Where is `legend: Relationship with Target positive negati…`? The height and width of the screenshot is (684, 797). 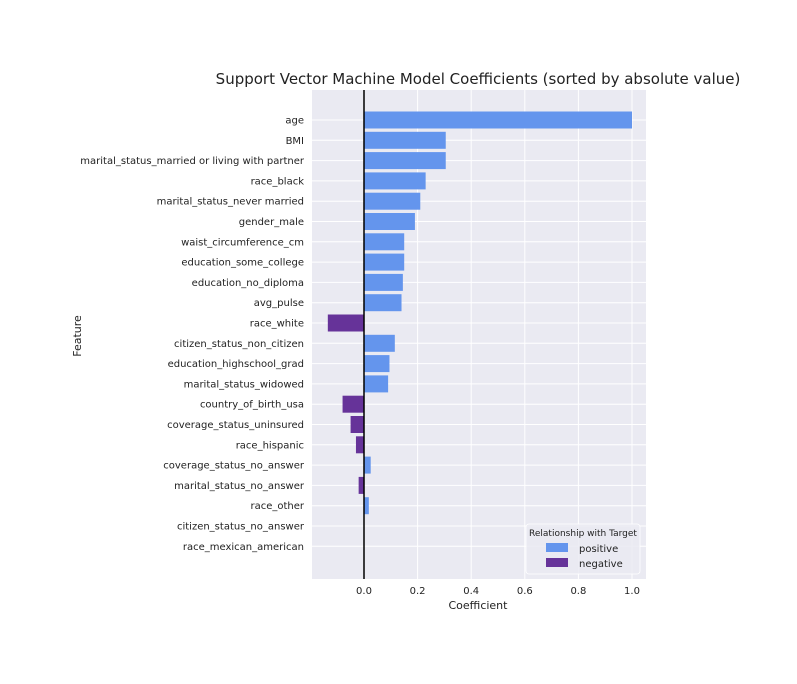 legend: Relationship with Target positive negati… is located at coordinates (583, 549).